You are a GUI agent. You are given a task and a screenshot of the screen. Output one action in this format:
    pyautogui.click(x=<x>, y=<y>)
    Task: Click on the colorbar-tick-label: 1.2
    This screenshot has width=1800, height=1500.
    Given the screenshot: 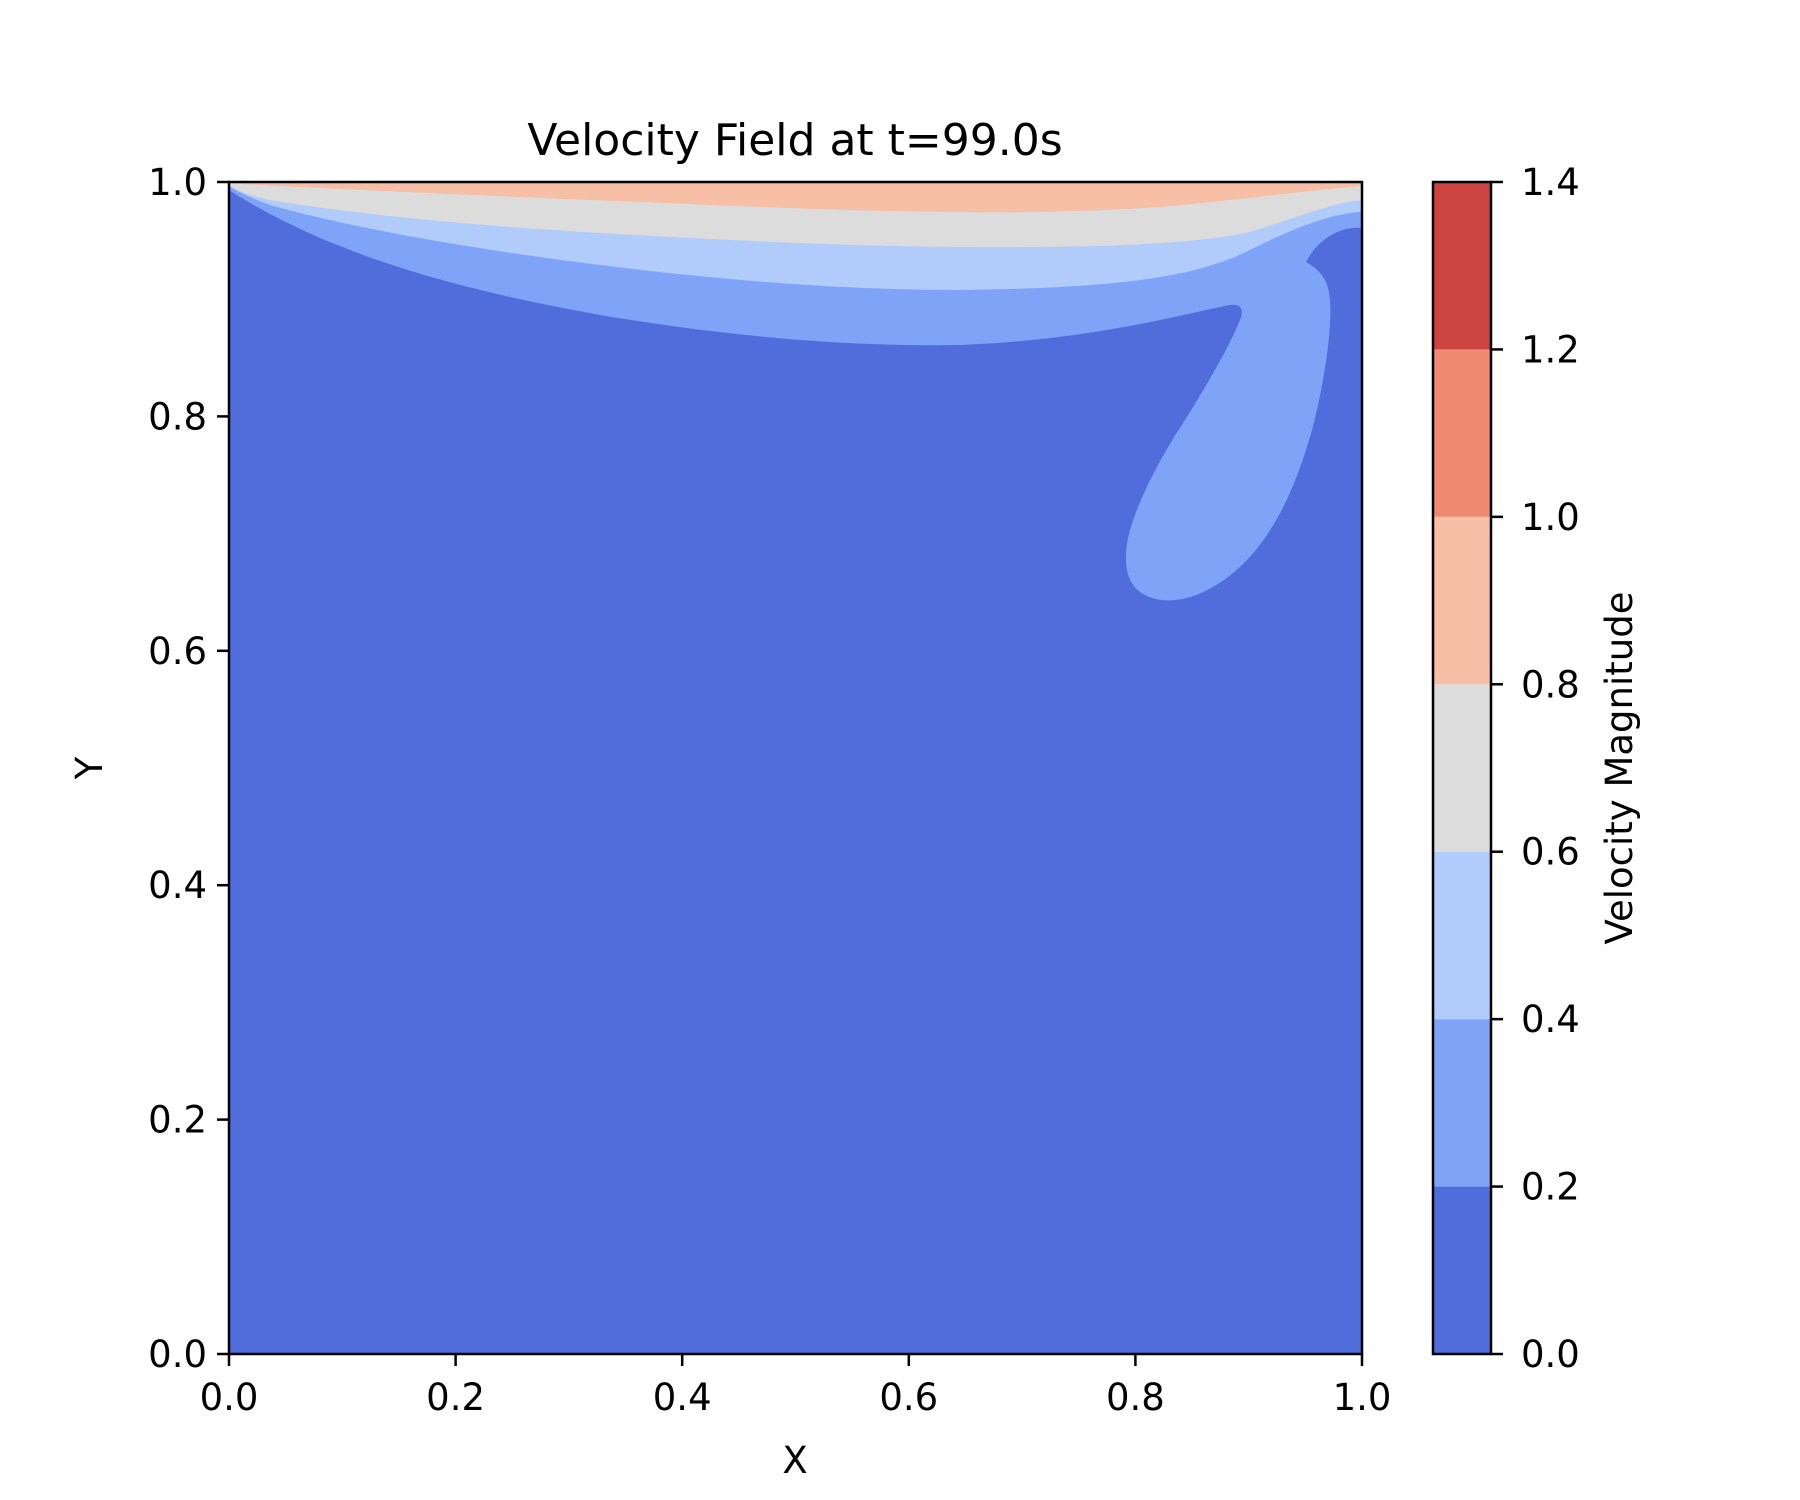 What is the action you would take?
    pyautogui.click(x=1550, y=349)
    